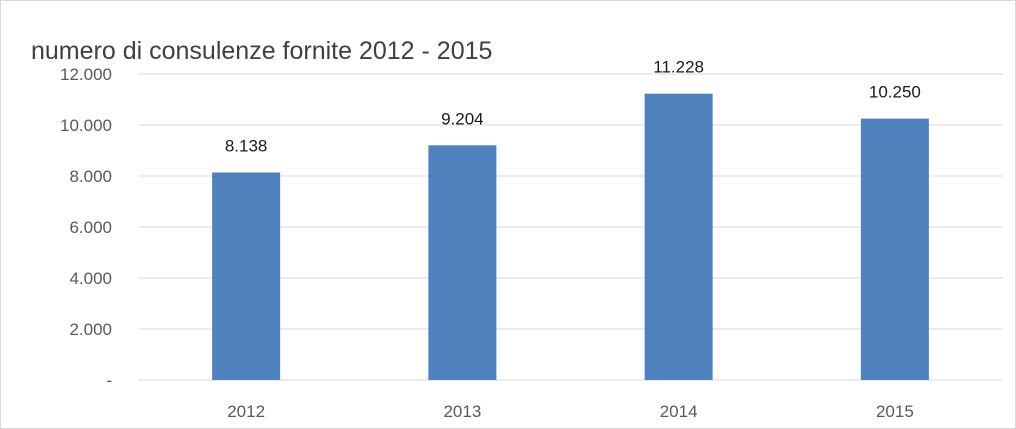  Describe the element at coordinates (679, 411) in the screenshot. I see `x-tick-label: 2014` at that location.